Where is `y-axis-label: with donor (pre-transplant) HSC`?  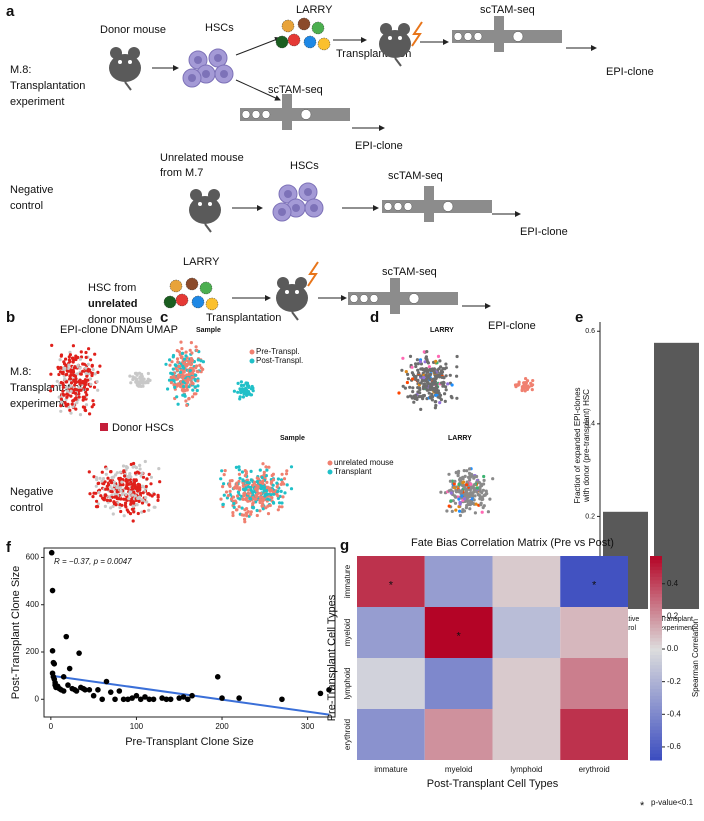 y-axis-label: with donor (pre-transplant) HSC is located at coordinates (586, 446).